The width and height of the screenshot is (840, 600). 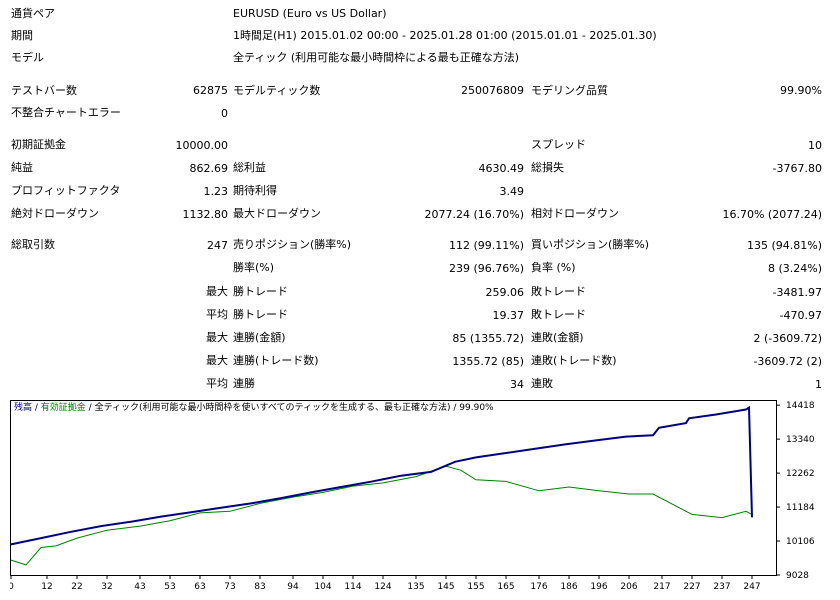 What do you see at coordinates (27, 57) in the screenshot?
I see `model-label: モデル` at bounding box center [27, 57].